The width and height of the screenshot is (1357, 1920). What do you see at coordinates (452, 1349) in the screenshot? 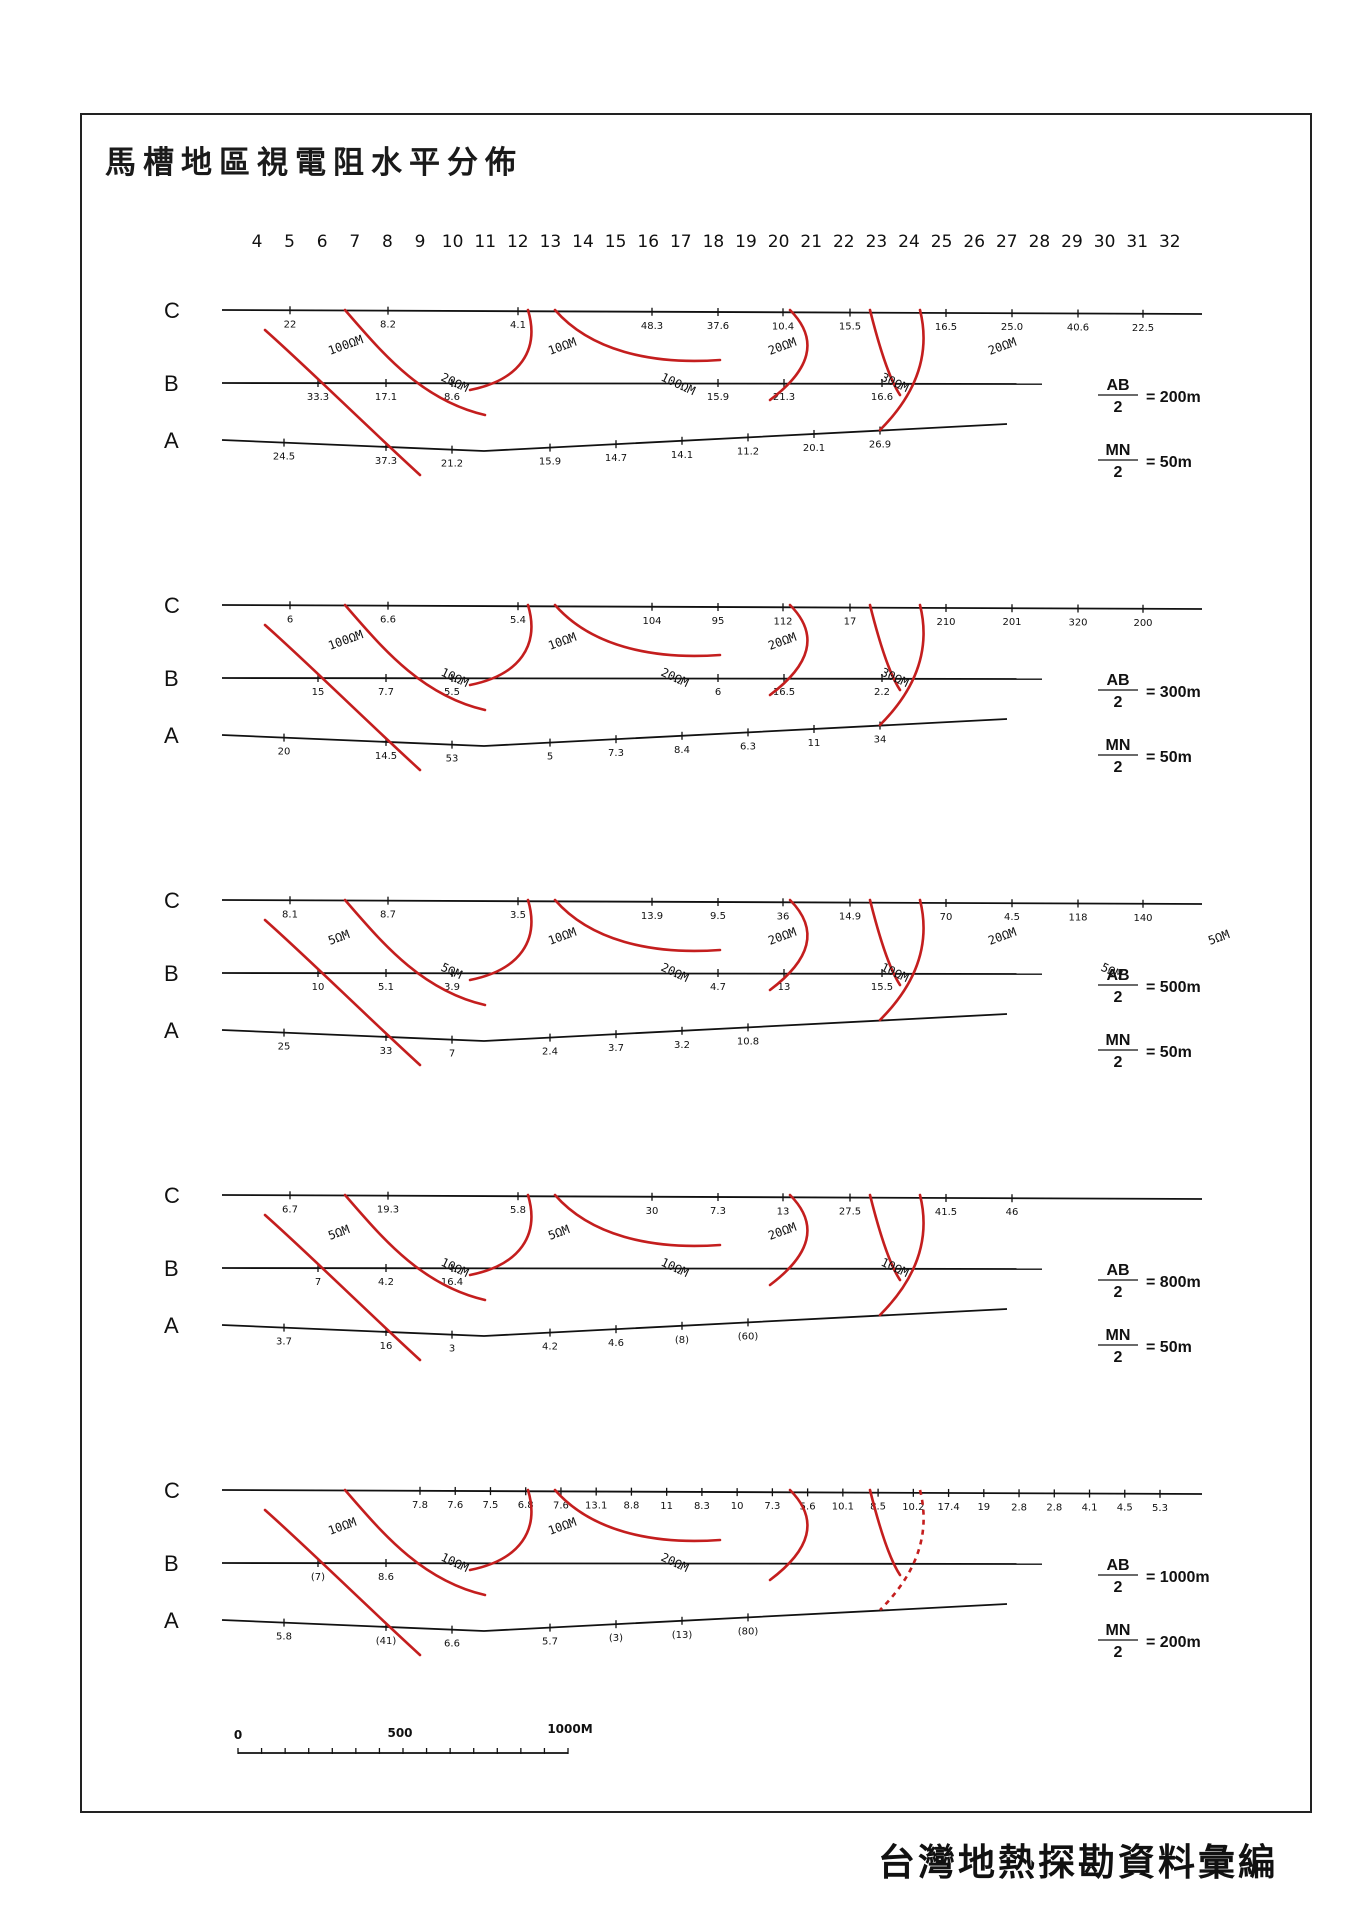
I see `line-a-value: 3` at bounding box center [452, 1349].